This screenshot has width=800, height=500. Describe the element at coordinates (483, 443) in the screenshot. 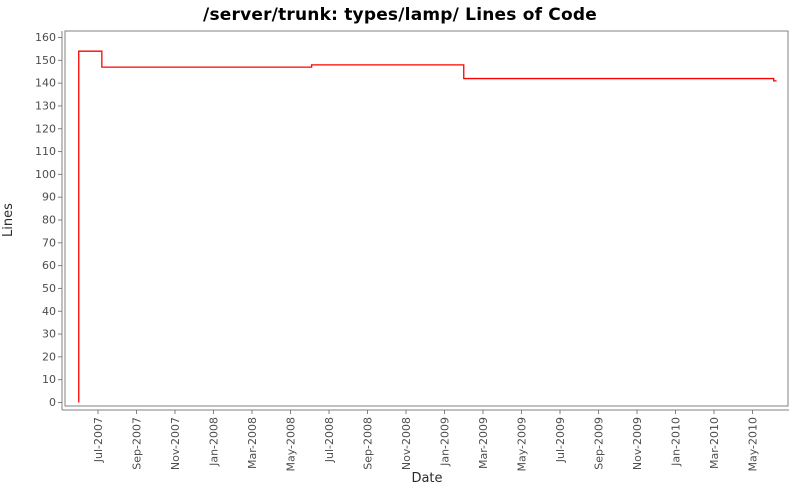

I see `x-tick-label: Mar-2009` at that location.